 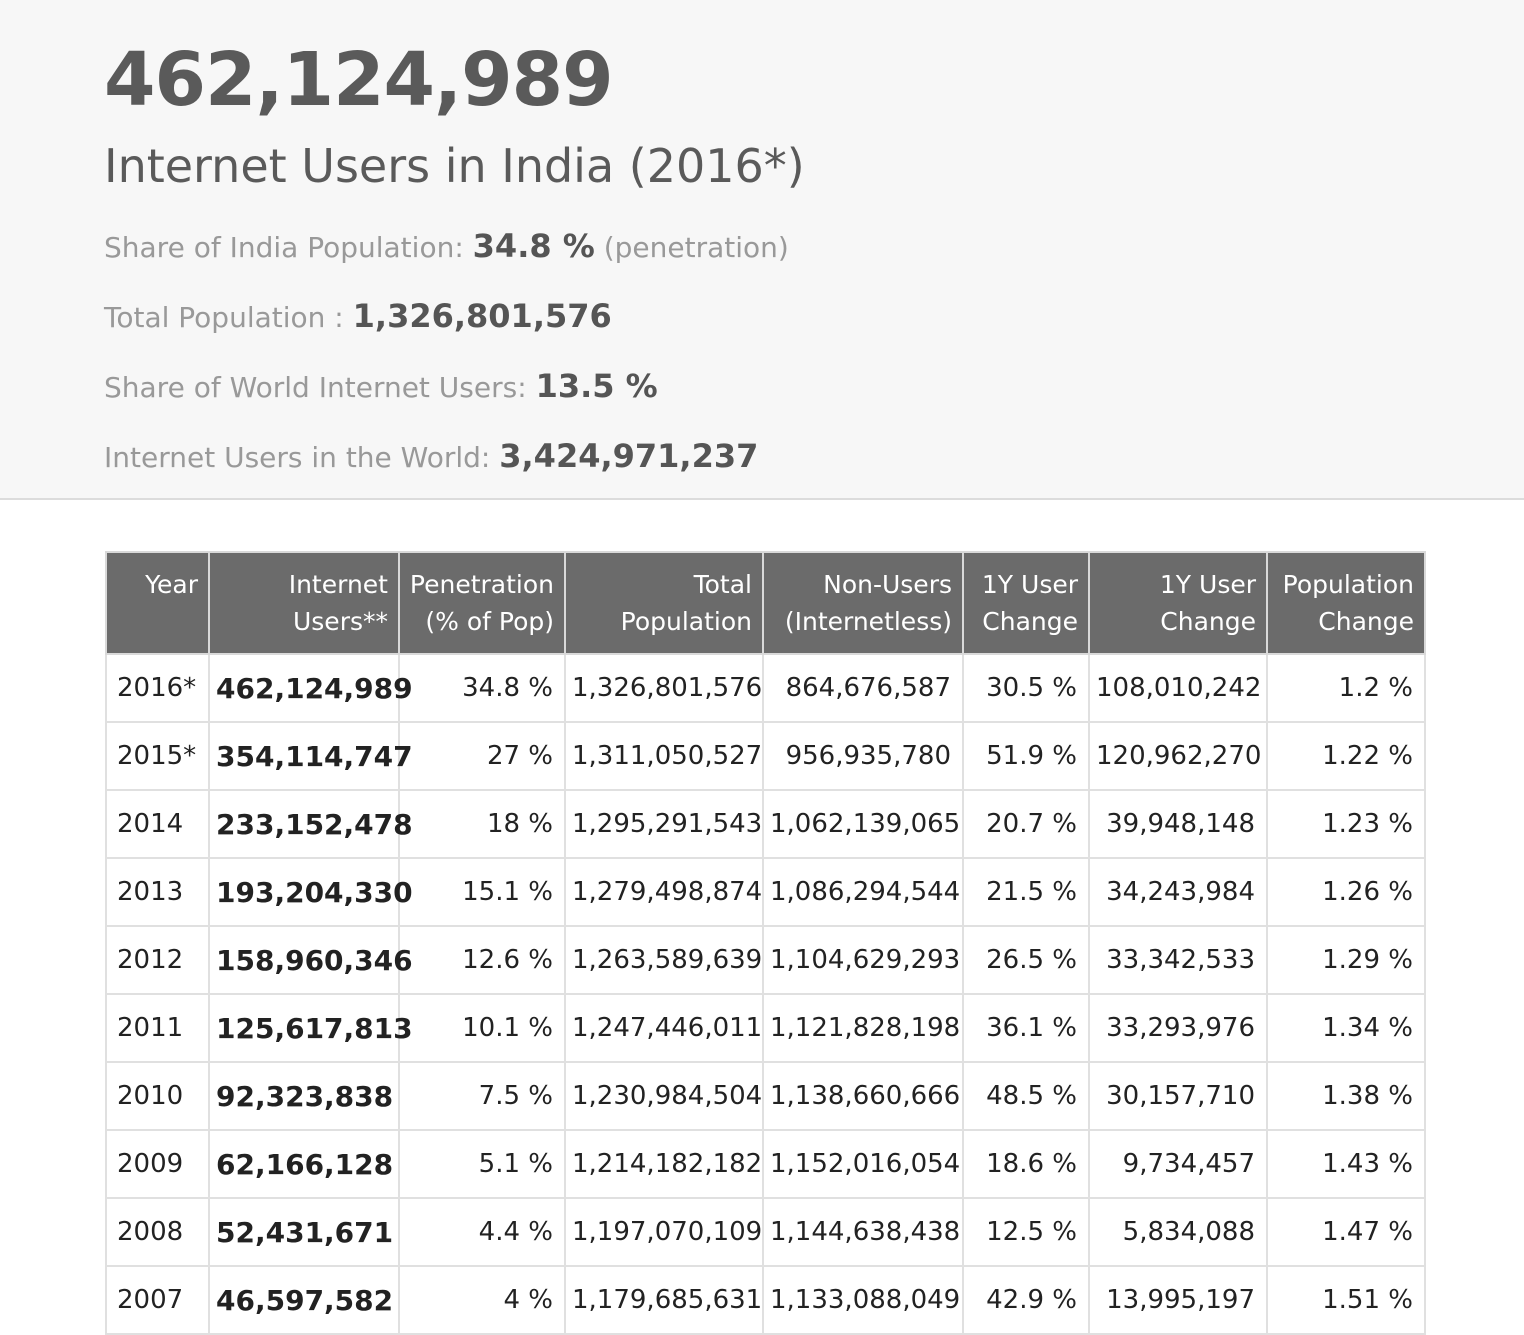 What do you see at coordinates (863, 1300) in the screenshot?
I see `cell-non-users: 1,133,088,049` at bounding box center [863, 1300].